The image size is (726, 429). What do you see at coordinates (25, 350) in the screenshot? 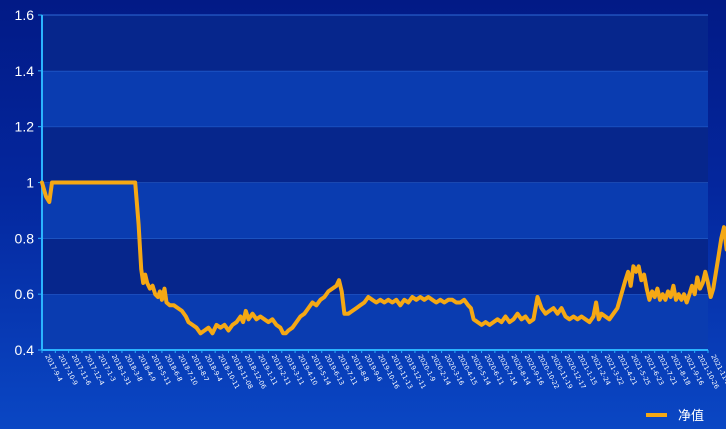
I see `y-tick-label: 0.4` at bounding box center [25, 350].